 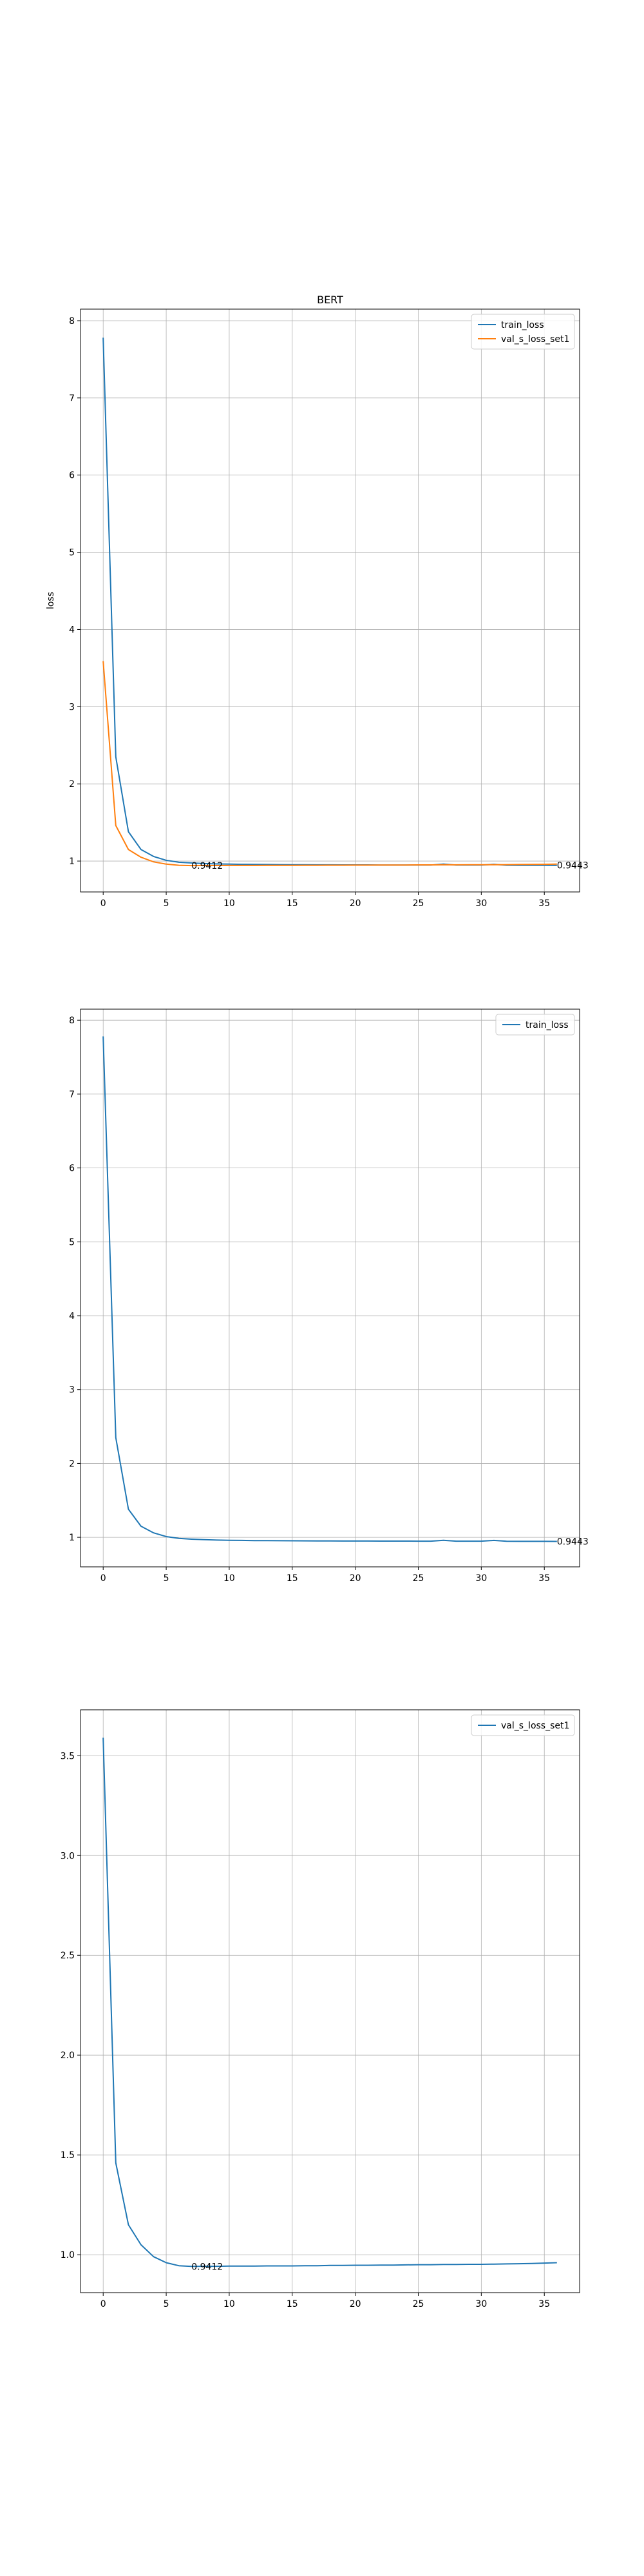 I want to click on legend: val_s_loss_set1, so click(x=523, y=1725).